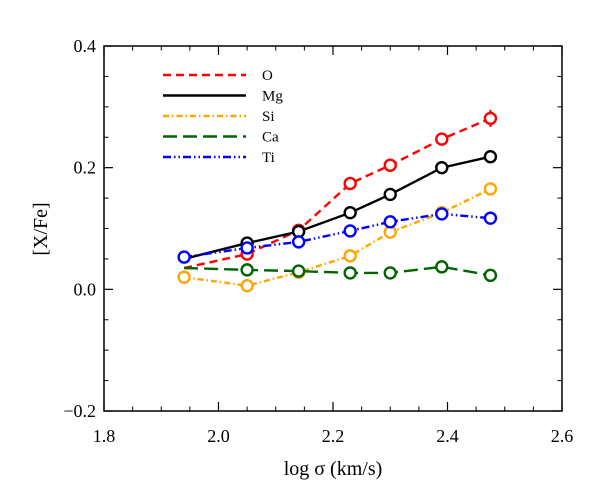  Describe the element at coordinates (270, 138) in the screenshot. I see `legend-label: Ca` at that location.